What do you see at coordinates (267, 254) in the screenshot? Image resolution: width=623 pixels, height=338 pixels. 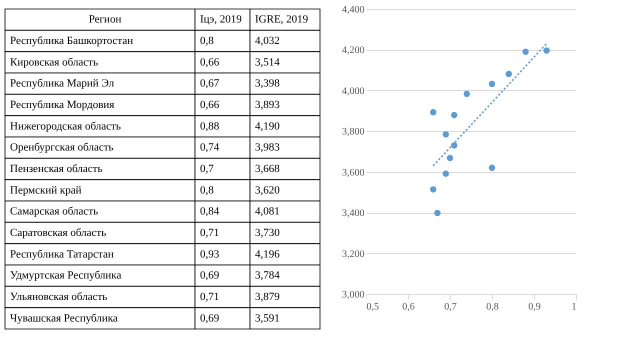 I see `data-label: 4,196` at bounding box center [267, 254].